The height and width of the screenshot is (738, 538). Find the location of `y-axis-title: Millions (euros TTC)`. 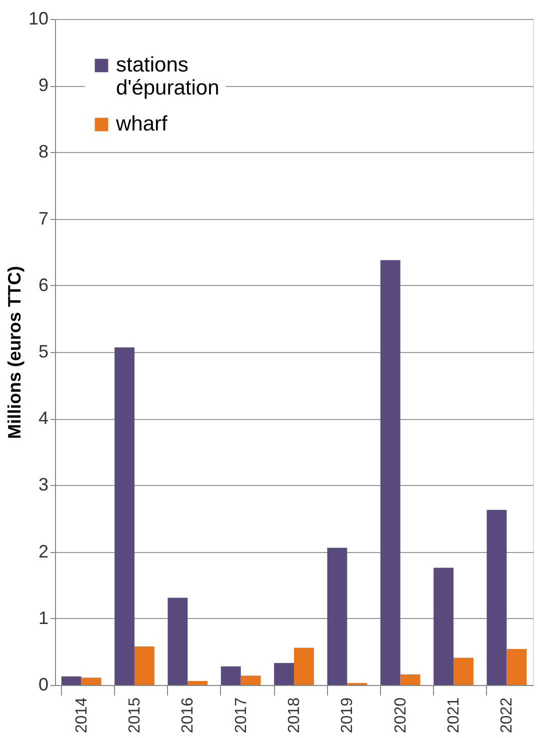

y-axis-title: Millions (euros TTC) is located at coordinates (14, 352).